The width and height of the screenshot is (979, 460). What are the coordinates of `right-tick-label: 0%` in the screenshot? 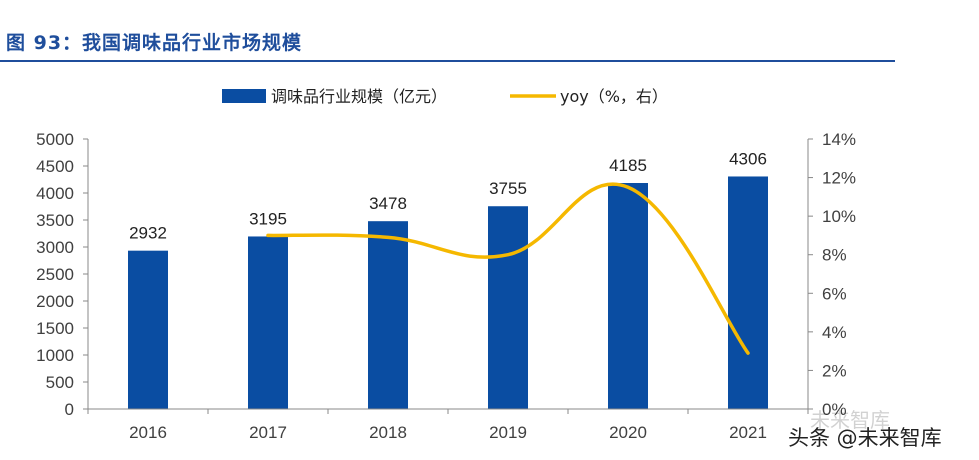 It's located at (834, 409).